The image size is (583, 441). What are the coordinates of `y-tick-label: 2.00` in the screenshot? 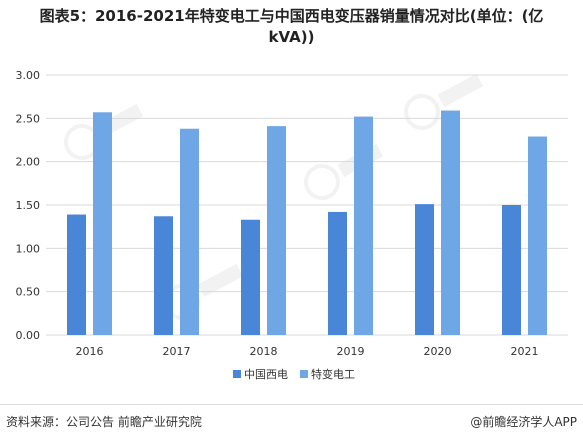 It's located at (28, 162).